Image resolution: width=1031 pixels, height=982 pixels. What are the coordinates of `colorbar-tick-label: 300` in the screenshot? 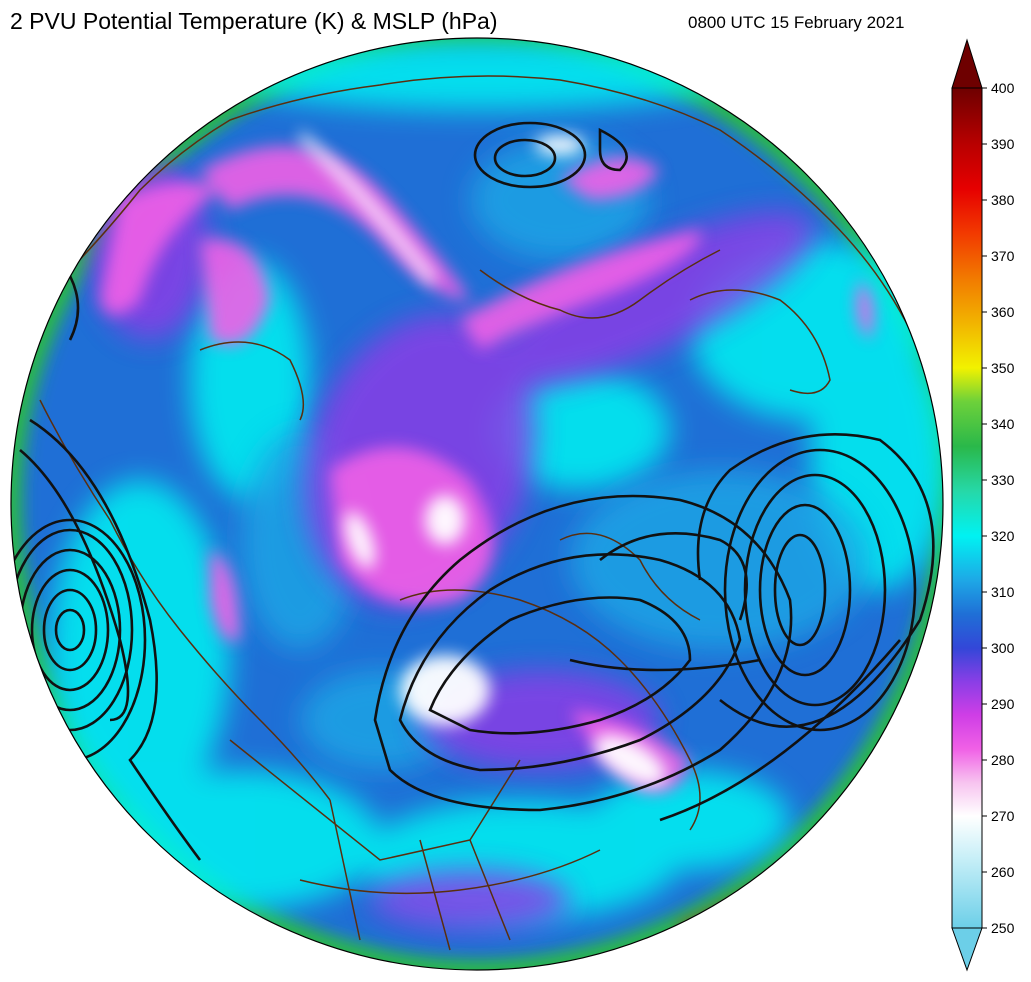 It's located at (1003, 648).